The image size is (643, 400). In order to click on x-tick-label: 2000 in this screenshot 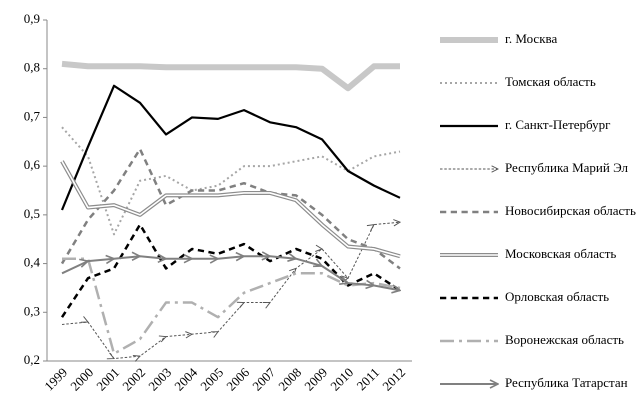, I will do `click(81, 379)`.